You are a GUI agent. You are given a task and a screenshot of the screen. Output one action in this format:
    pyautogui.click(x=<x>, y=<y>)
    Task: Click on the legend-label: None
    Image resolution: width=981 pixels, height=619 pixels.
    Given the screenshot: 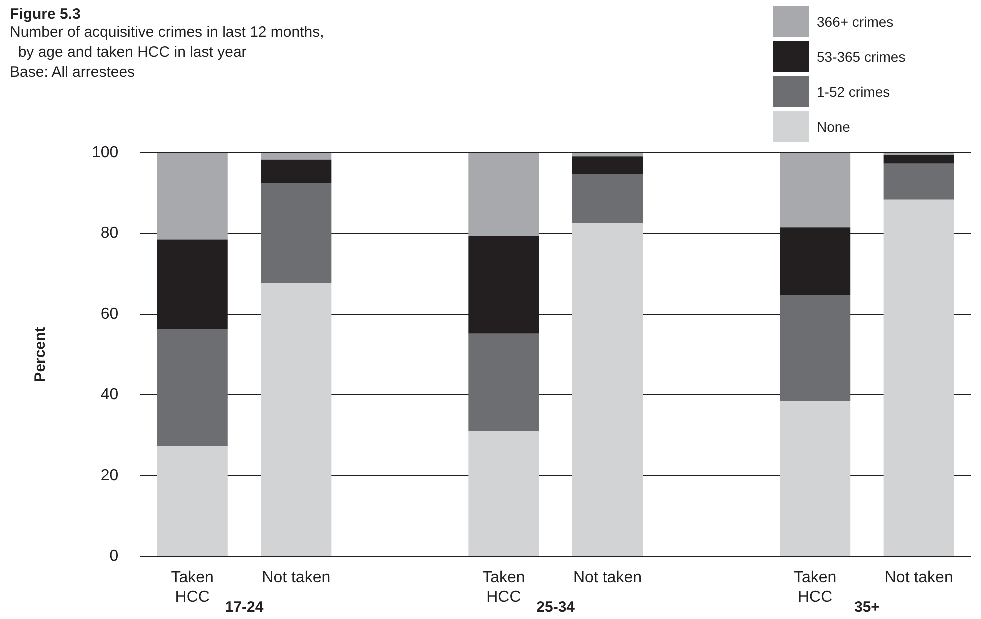 What is the action you would take?
    pyautogui.click(x=833, y=126)
    